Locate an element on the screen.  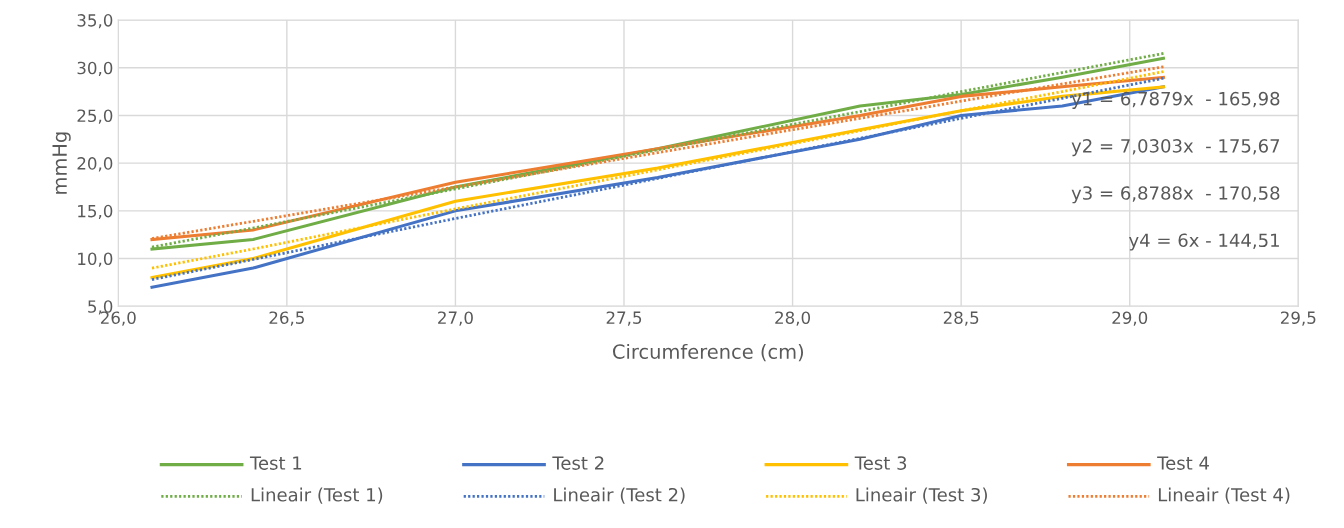
annotation: y3 = 6,8788x - 170,58 is located at coordinates (1175, 195).